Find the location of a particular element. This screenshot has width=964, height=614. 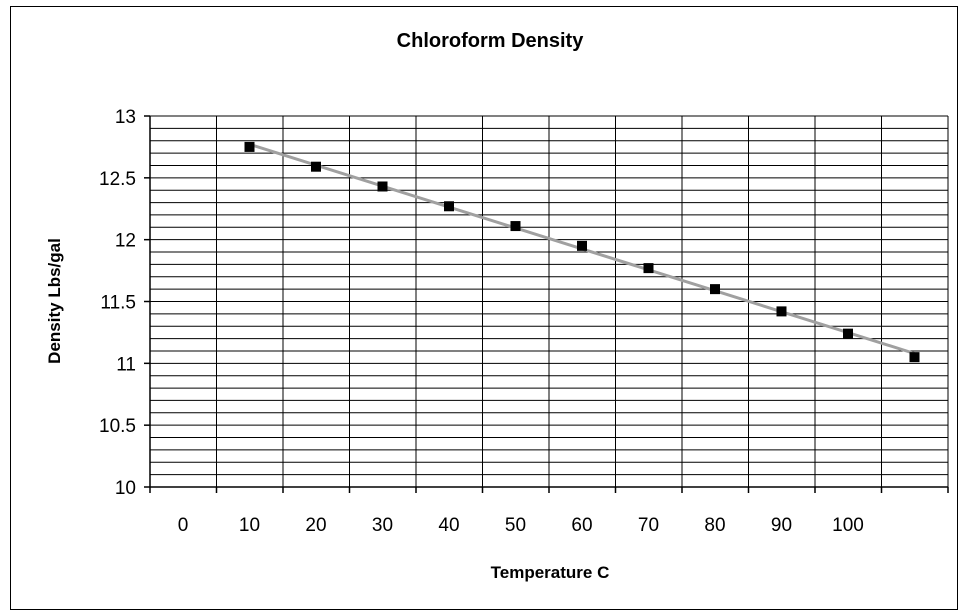

x-axis-label: Temperature C is located at coordinates (550, 572).